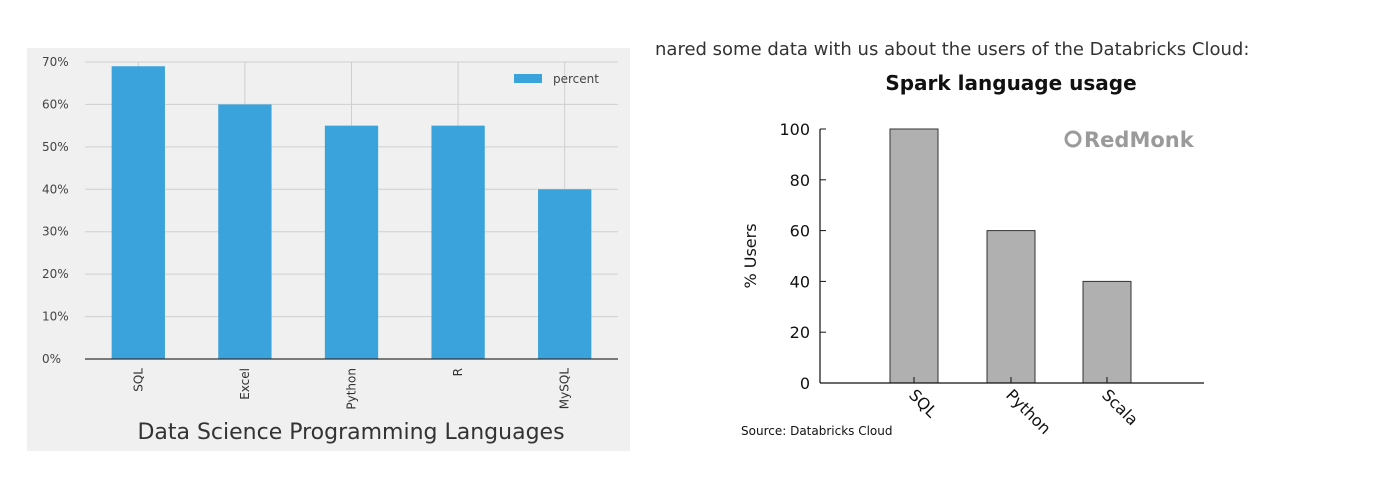 The width and height of the screenshot is (1394, 498). I want to click on right-y-tick-label: 0, so click(805, 383).